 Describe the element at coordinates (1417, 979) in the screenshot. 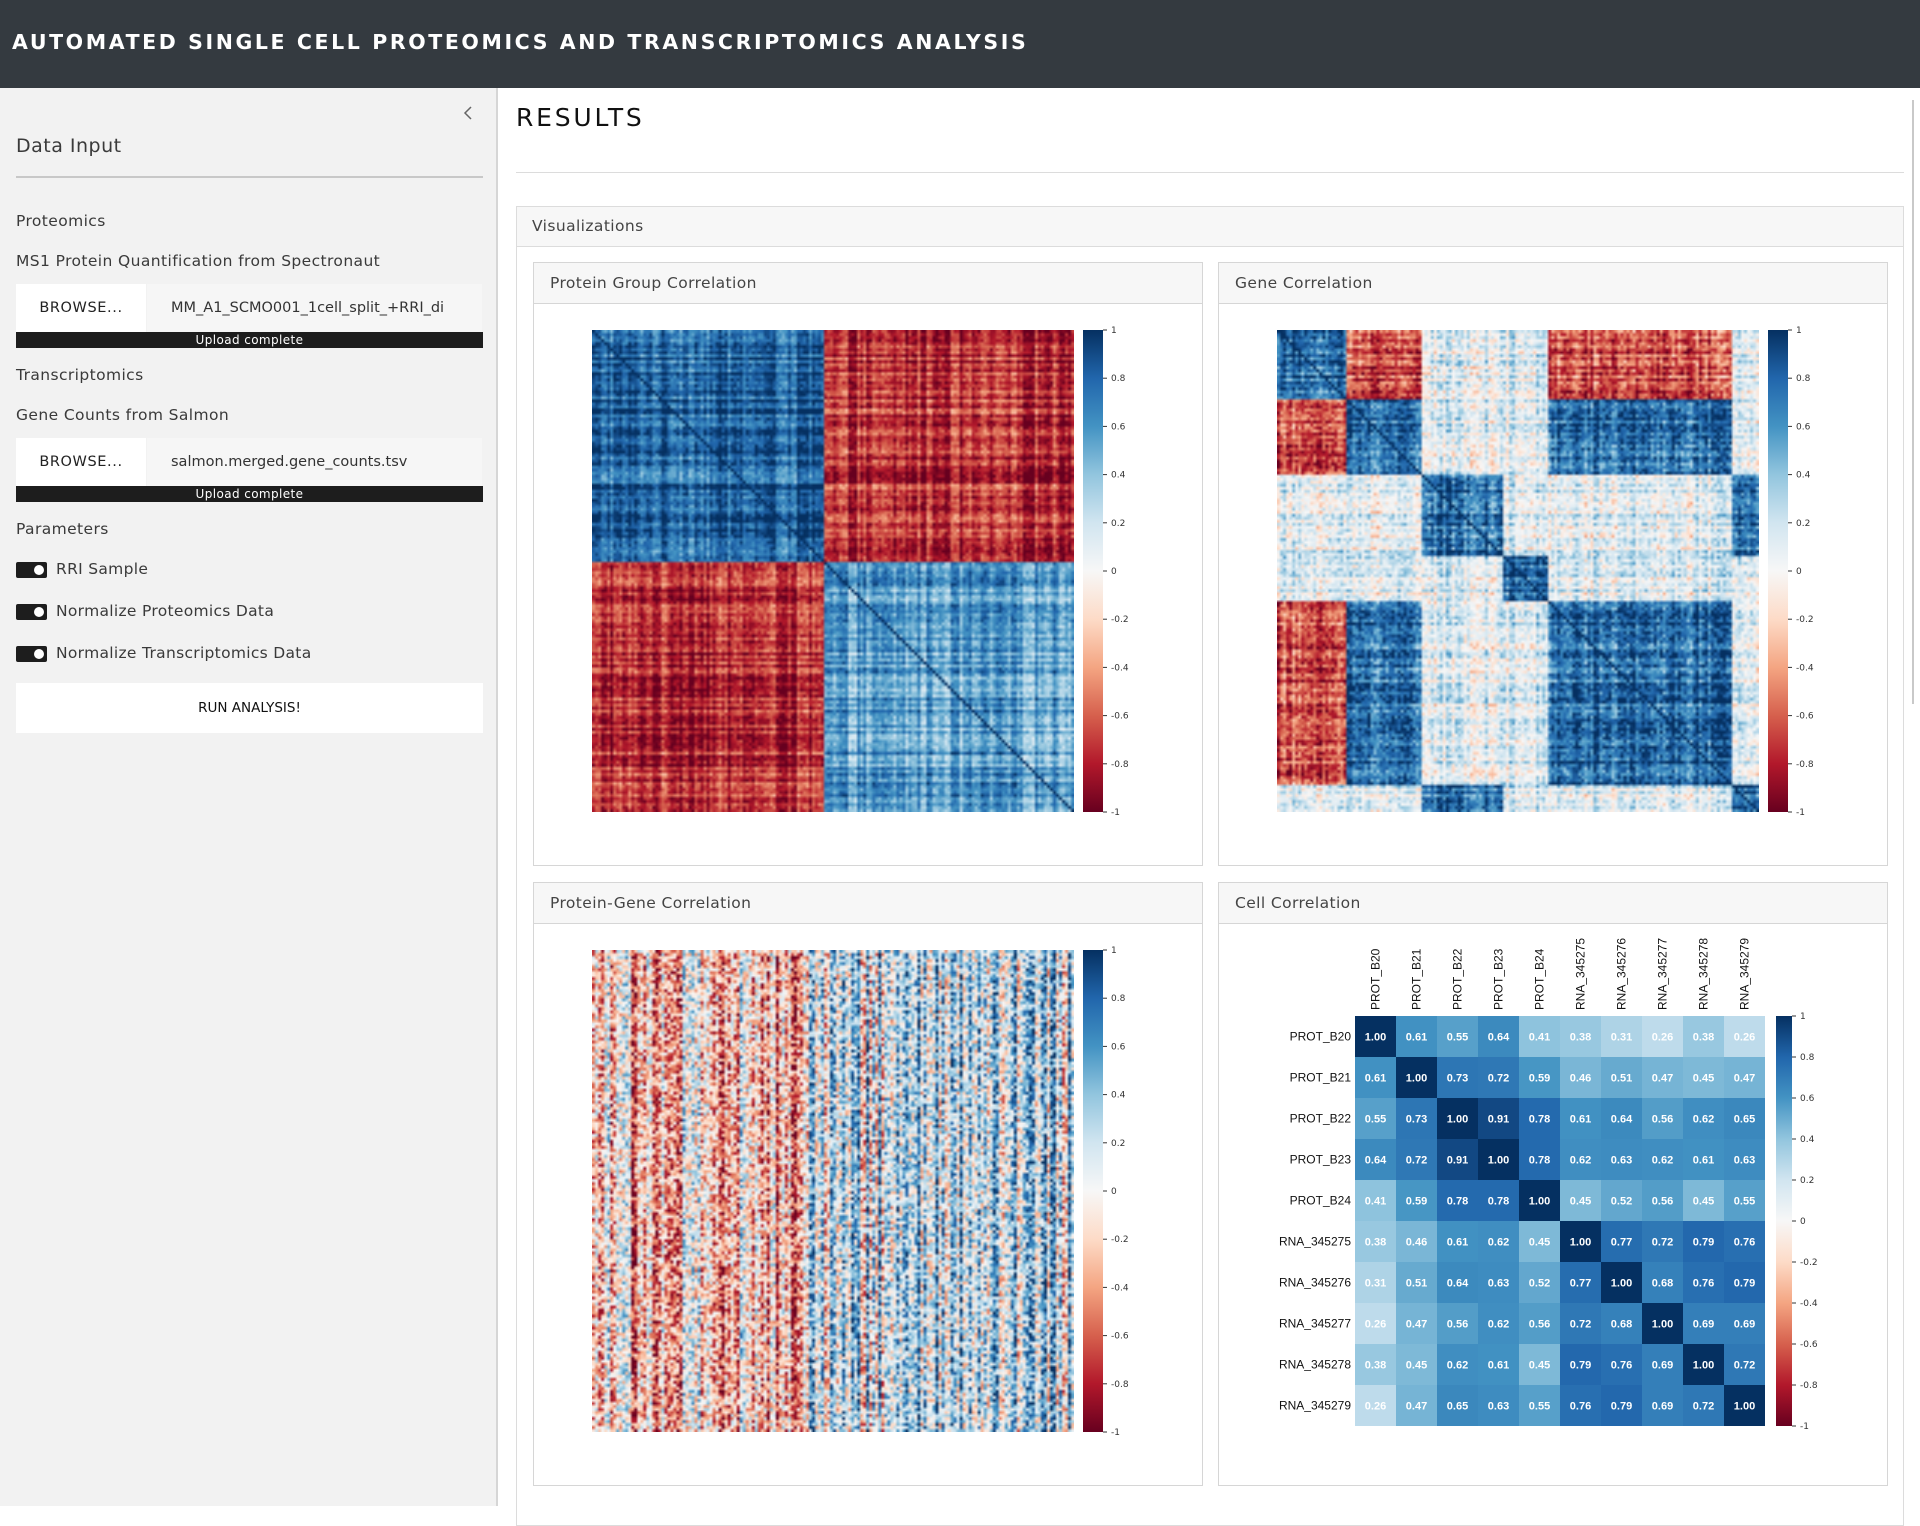

I see `column-label: PROT_B21` at that location.